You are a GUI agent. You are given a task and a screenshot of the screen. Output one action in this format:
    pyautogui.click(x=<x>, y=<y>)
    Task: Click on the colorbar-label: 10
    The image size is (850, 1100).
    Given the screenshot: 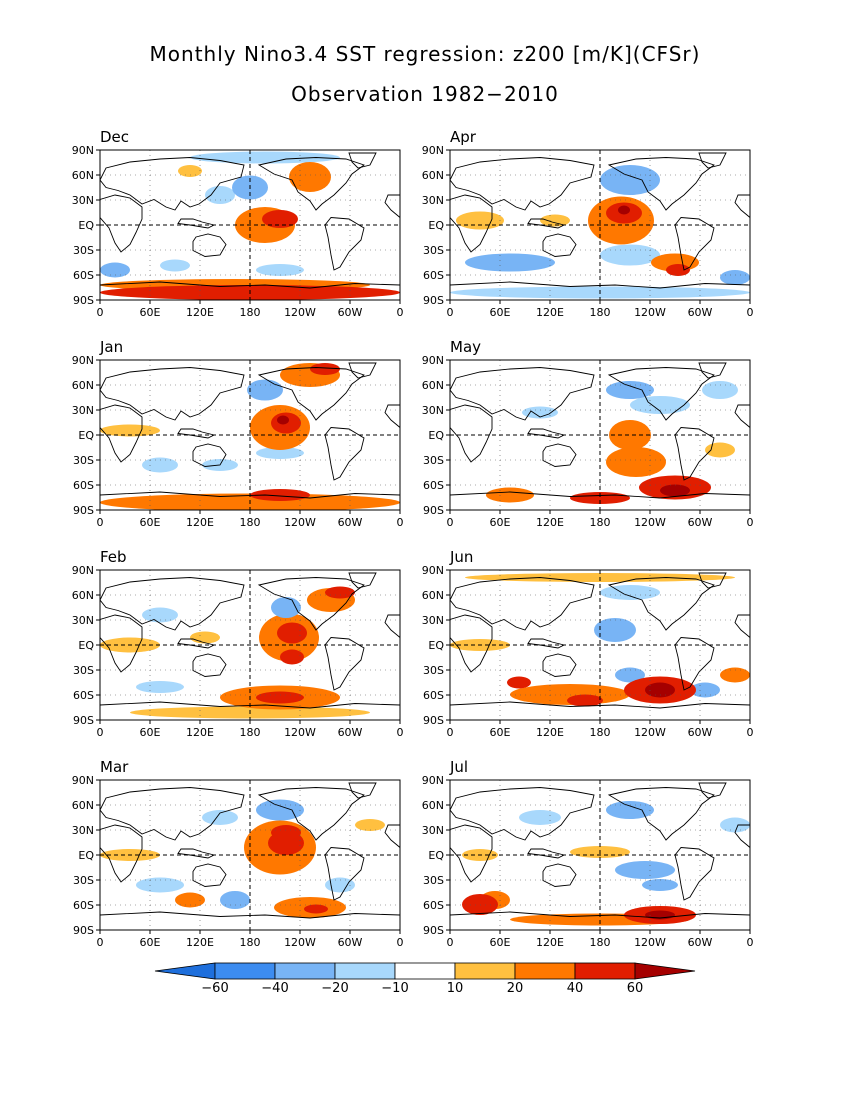 What is the action you would take?
    pyautogui.click(x=455, y=988)
    